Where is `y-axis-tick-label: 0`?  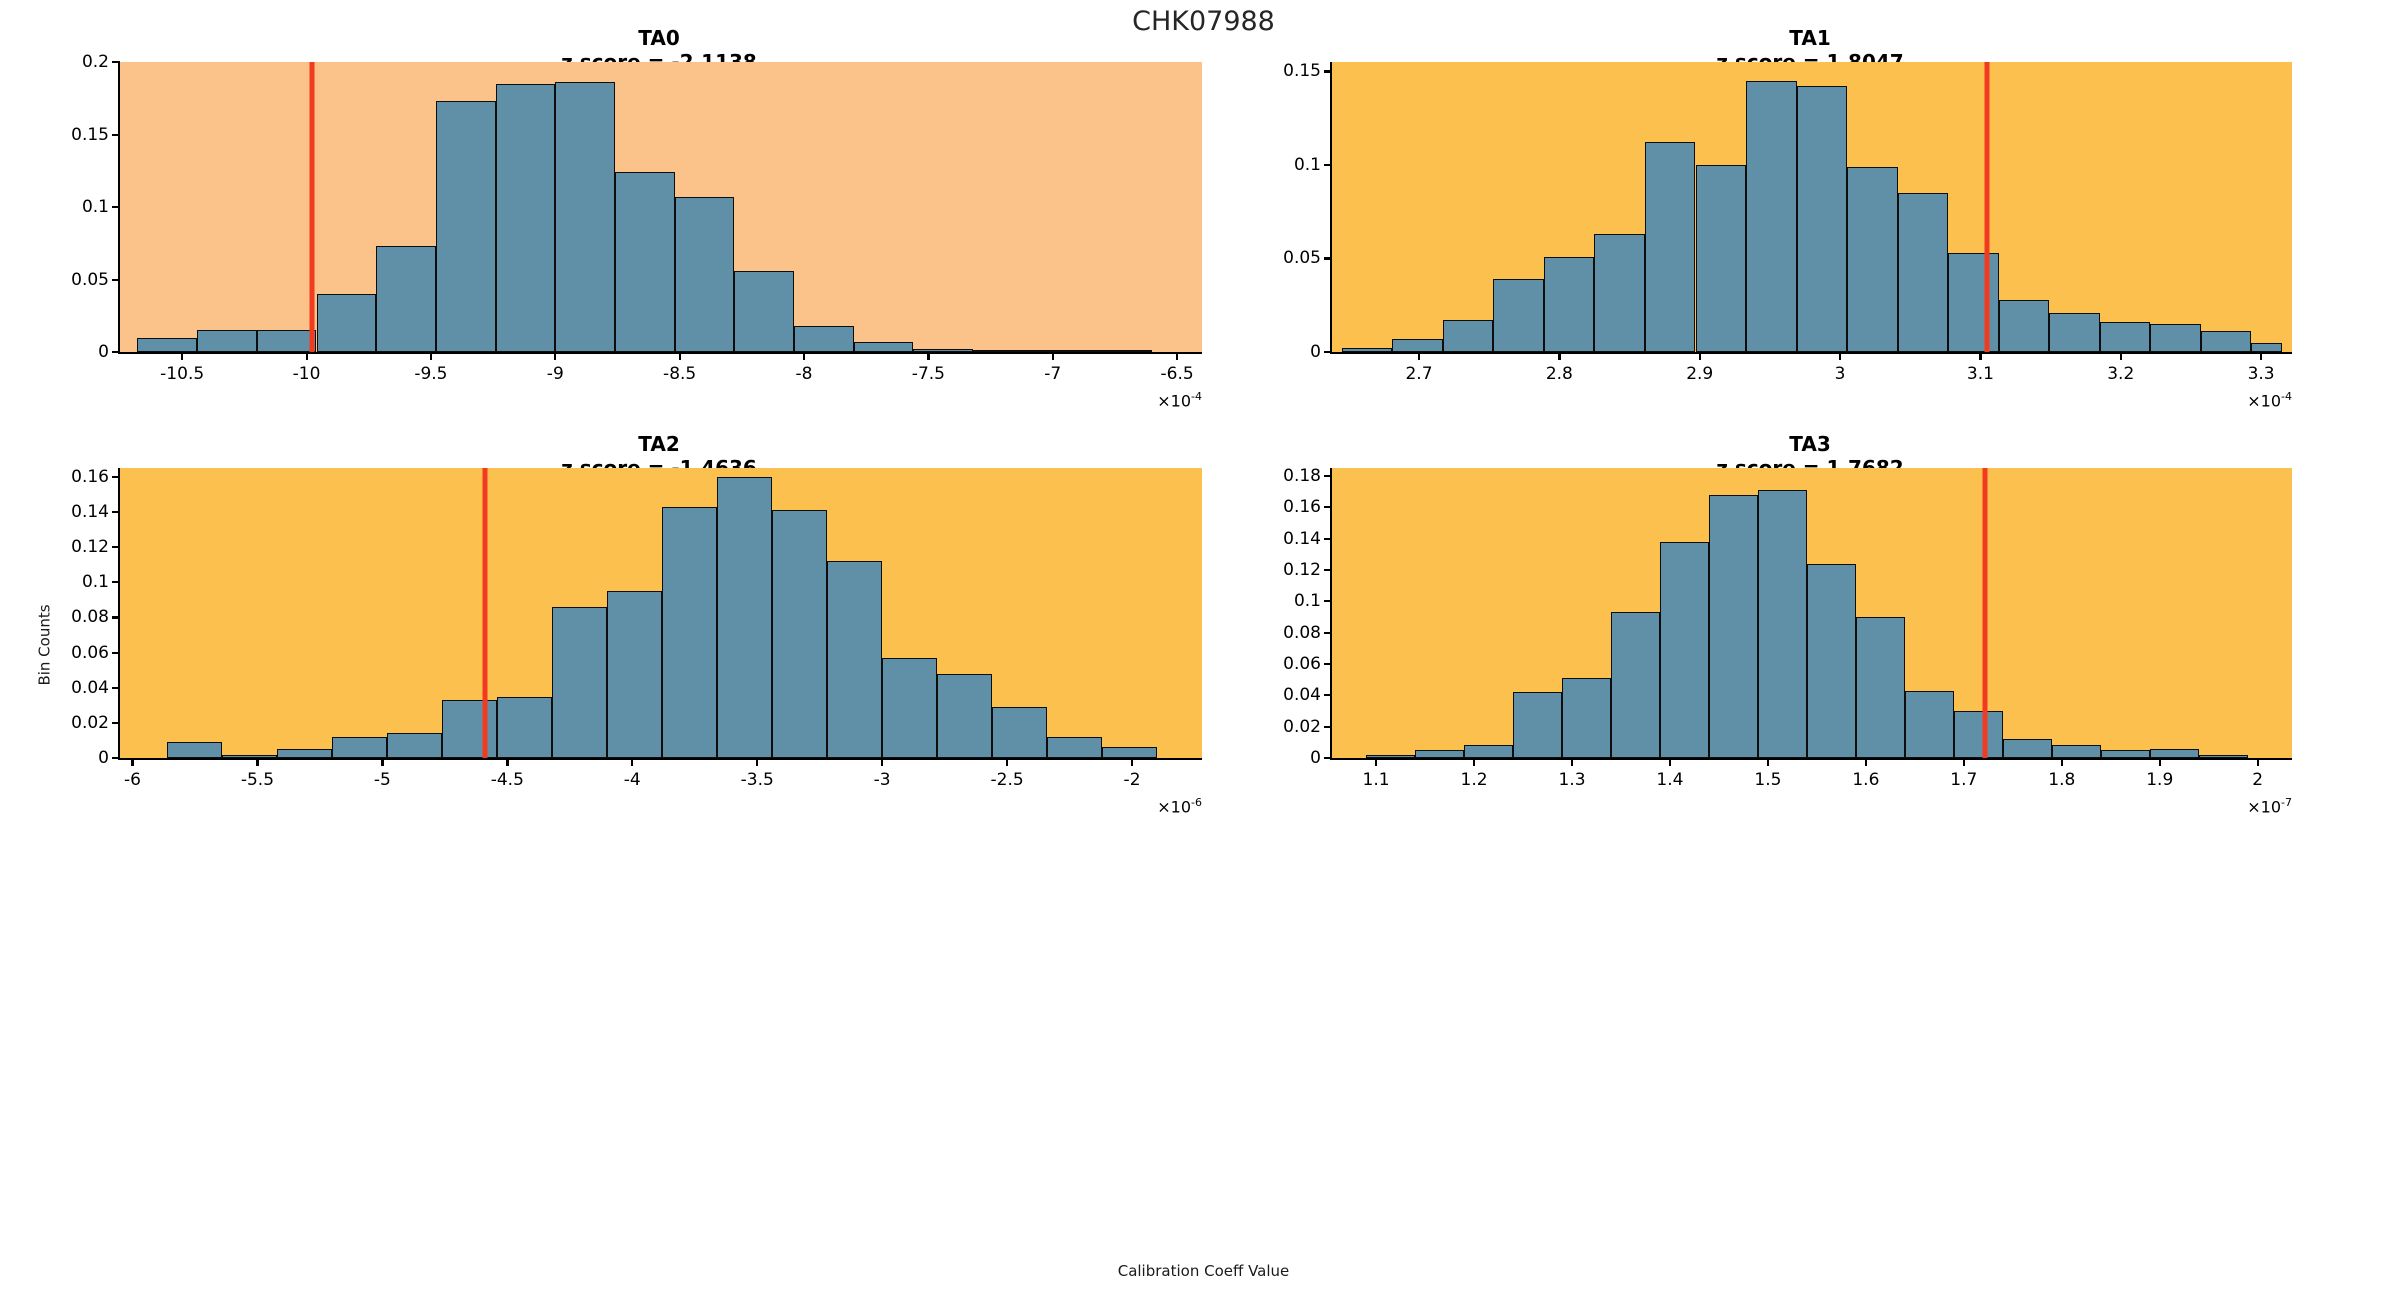
y-axis-tick-label: 0 is located at coordinates (103, 352).